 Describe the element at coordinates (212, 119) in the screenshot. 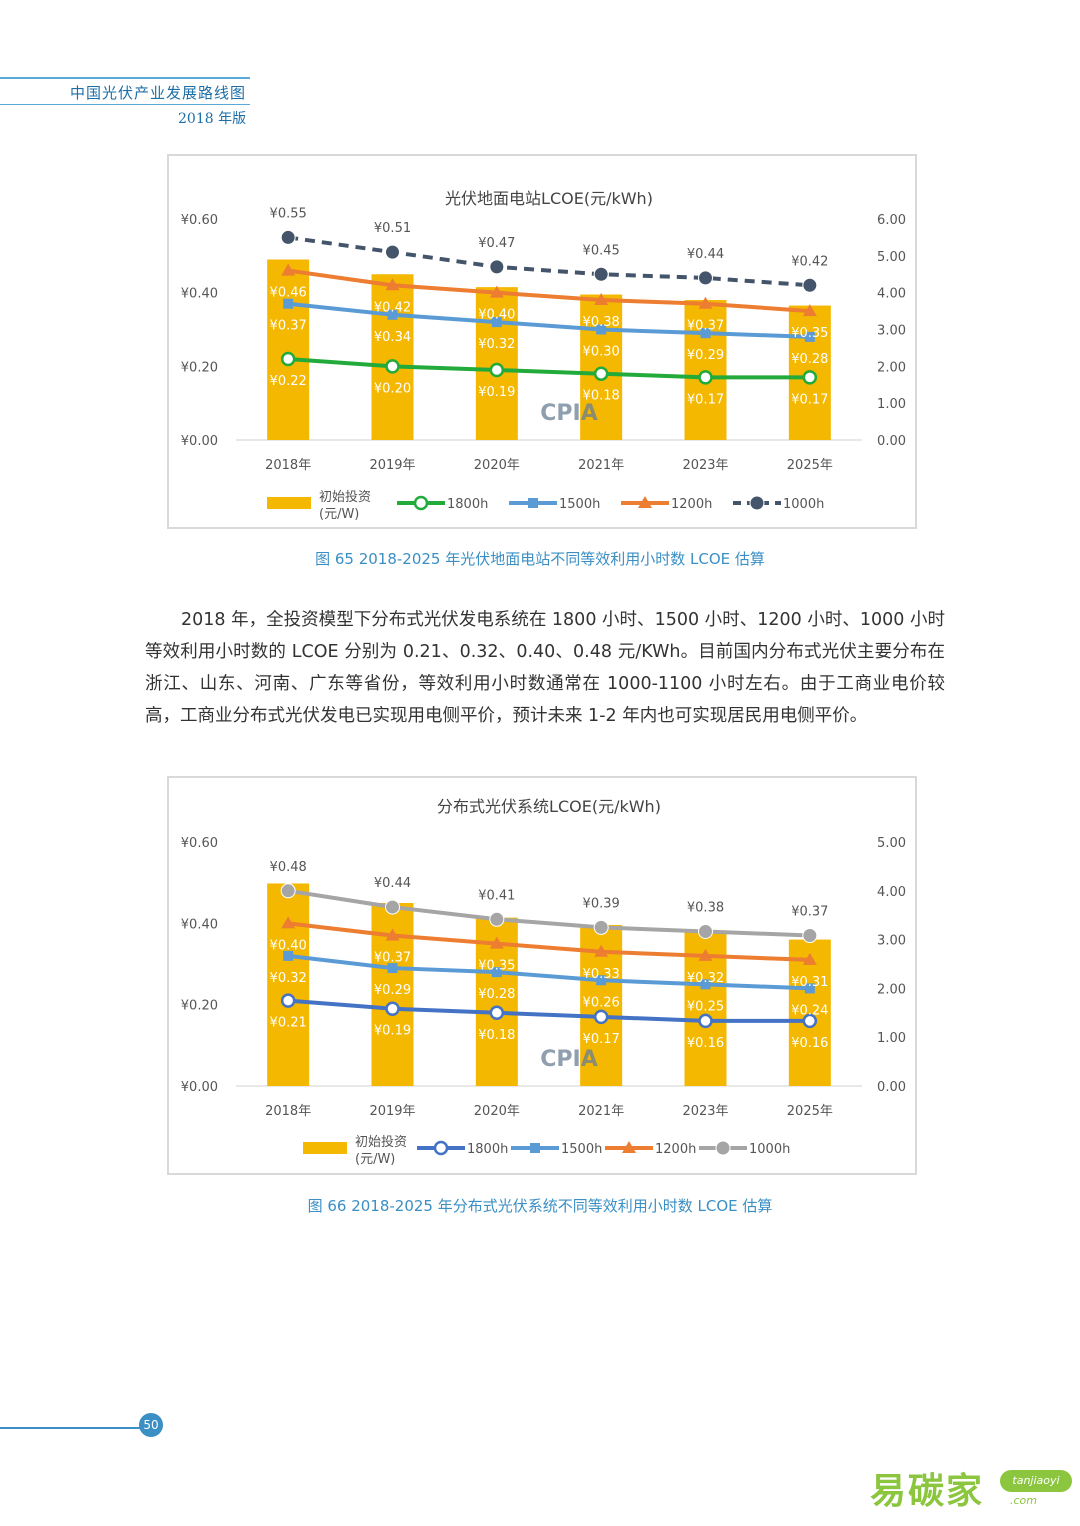

I see `header-edition: 2018 年版` at that location.